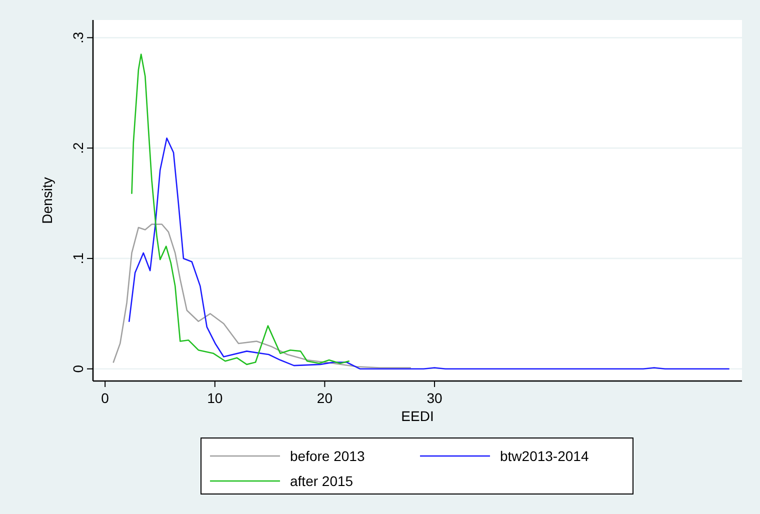 This screenshot has width=760, height=514. What do you see at coordinates (434, 398) in the screenshot?
I see `x-tick-label: 30` at bounding box center [434, 398].